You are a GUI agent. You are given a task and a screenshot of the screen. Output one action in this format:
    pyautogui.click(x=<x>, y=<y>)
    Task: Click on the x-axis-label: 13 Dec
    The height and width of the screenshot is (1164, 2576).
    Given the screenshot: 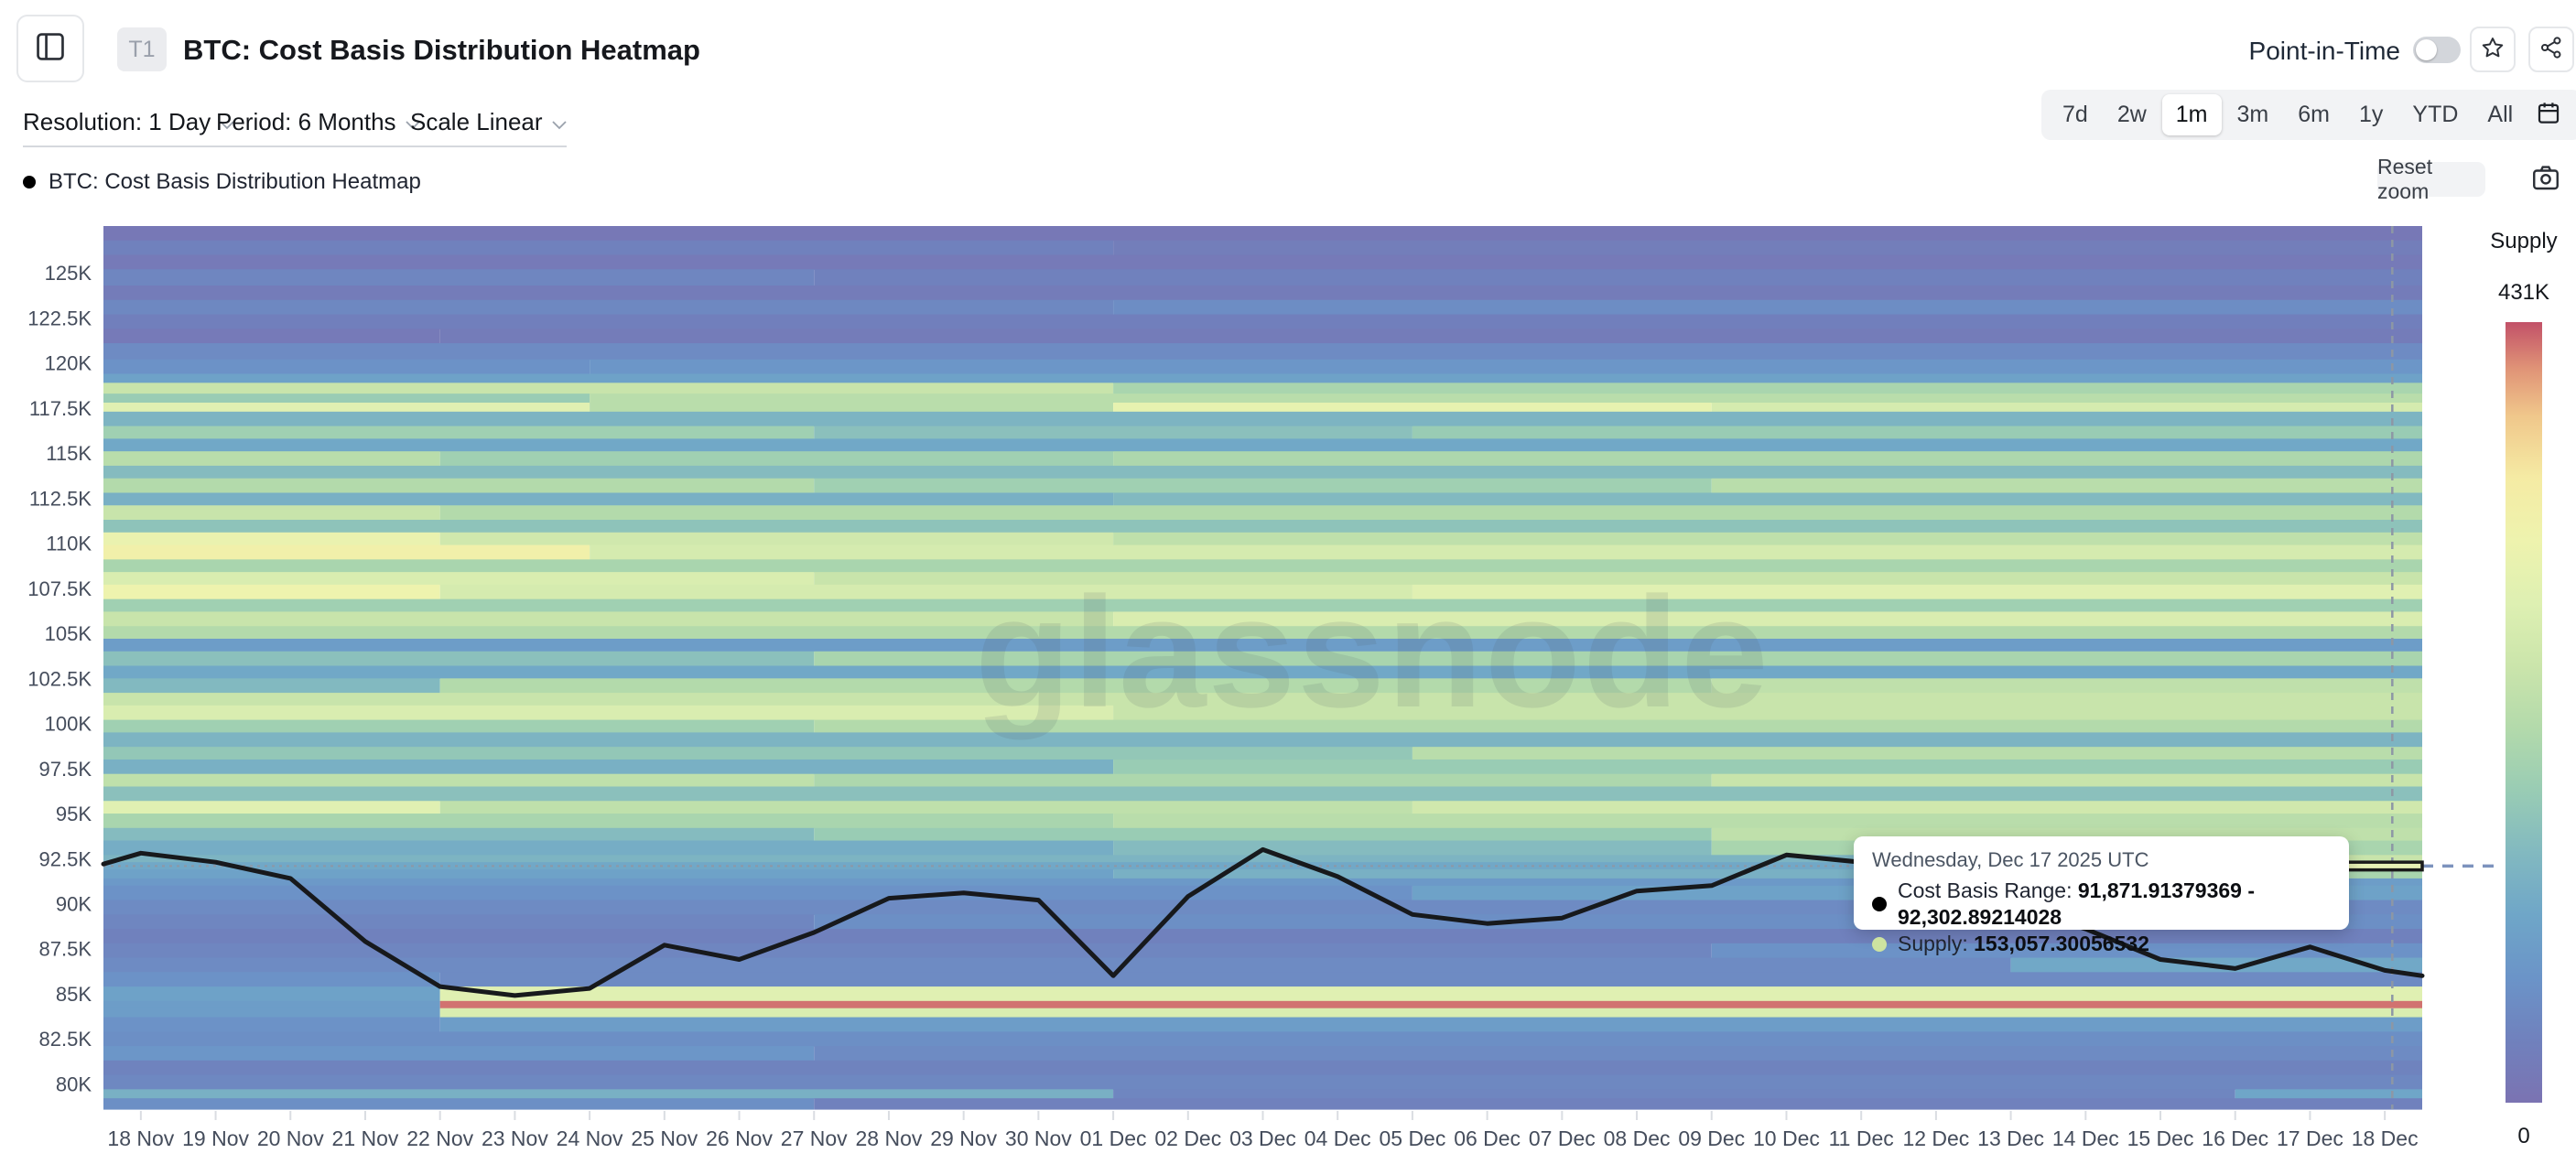 What is the action you would take?
    pyautogui.click(x=2011, y=1138)
    